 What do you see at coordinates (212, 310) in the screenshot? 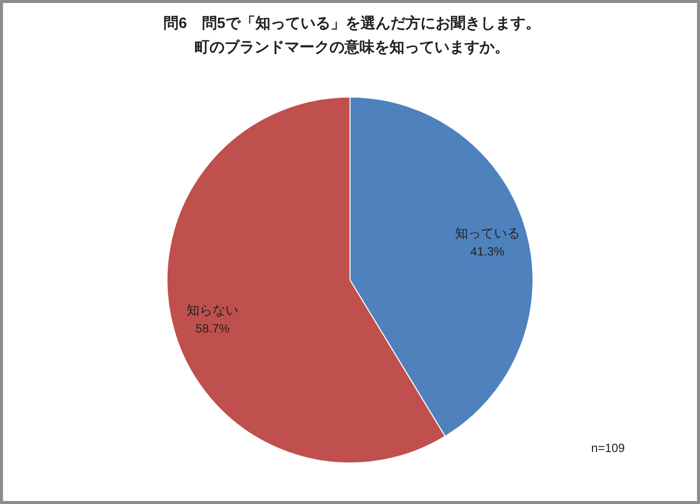
I see `slice-label: 知らない` at bounding box center [212, 310].